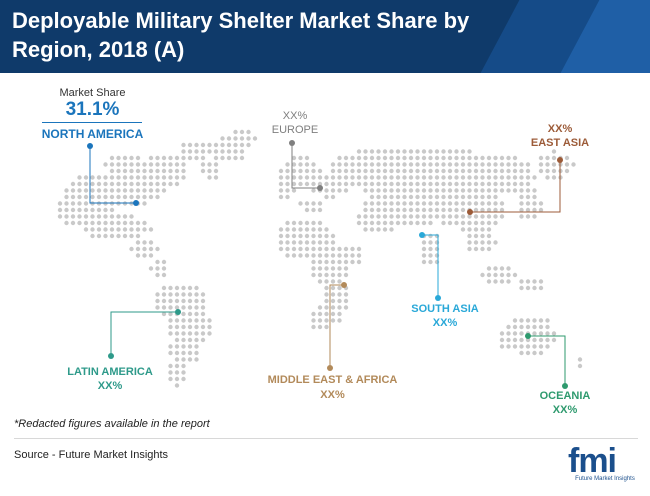  Describe the element at coordinates (110, 372) in the screenshot. I see `latin-america-label: LATIN AMERICA` at that location.